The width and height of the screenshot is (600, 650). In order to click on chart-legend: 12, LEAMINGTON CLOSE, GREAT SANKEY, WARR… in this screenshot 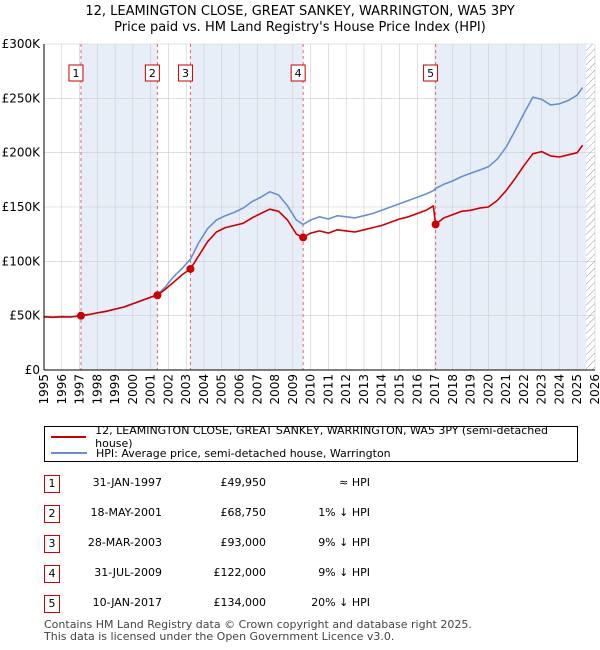, I will do `click(311, 443)`.